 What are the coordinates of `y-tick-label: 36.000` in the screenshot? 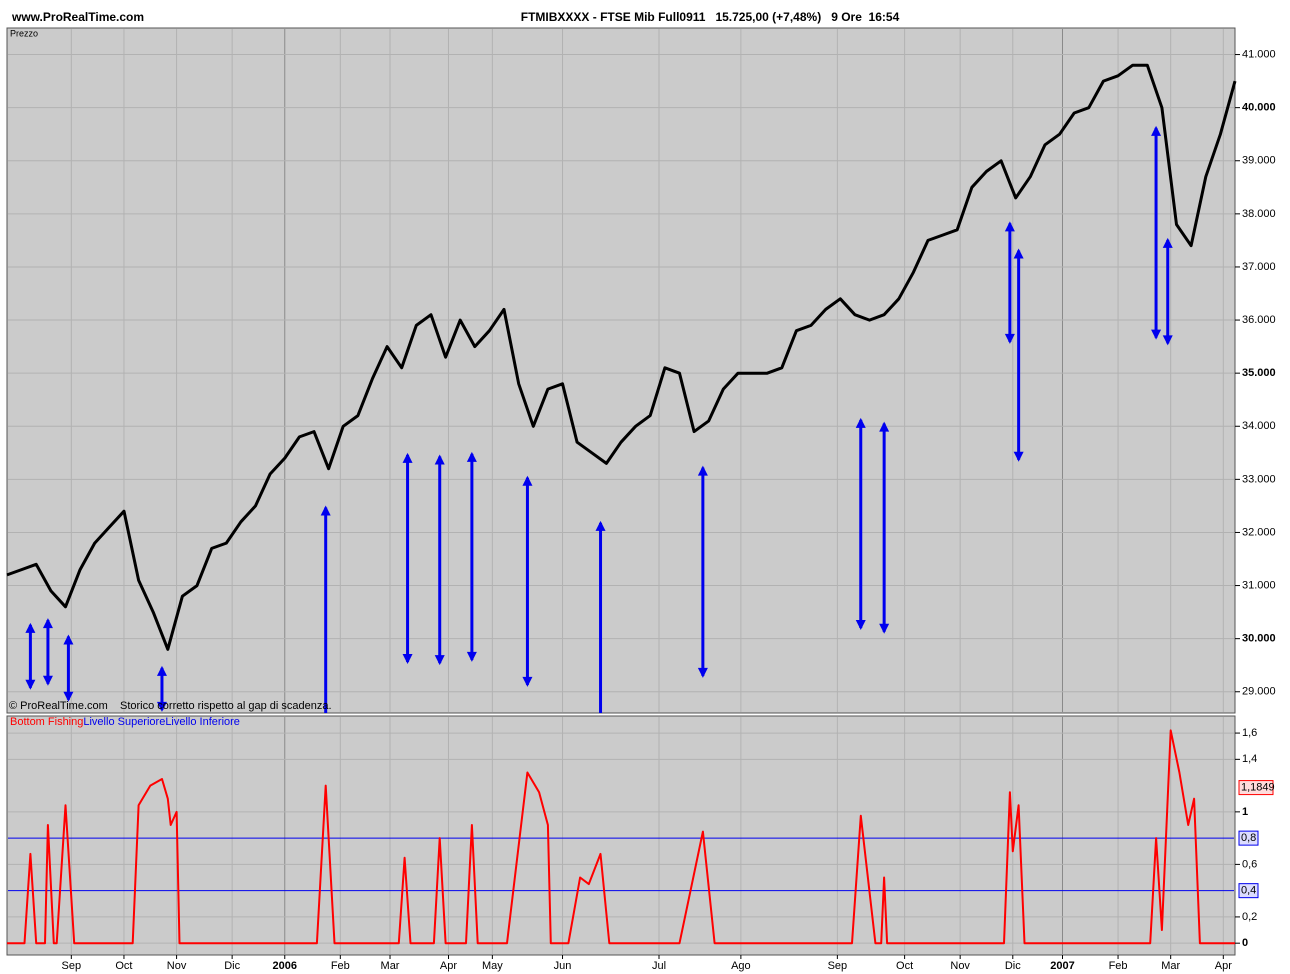 It's located at (1259, 320).